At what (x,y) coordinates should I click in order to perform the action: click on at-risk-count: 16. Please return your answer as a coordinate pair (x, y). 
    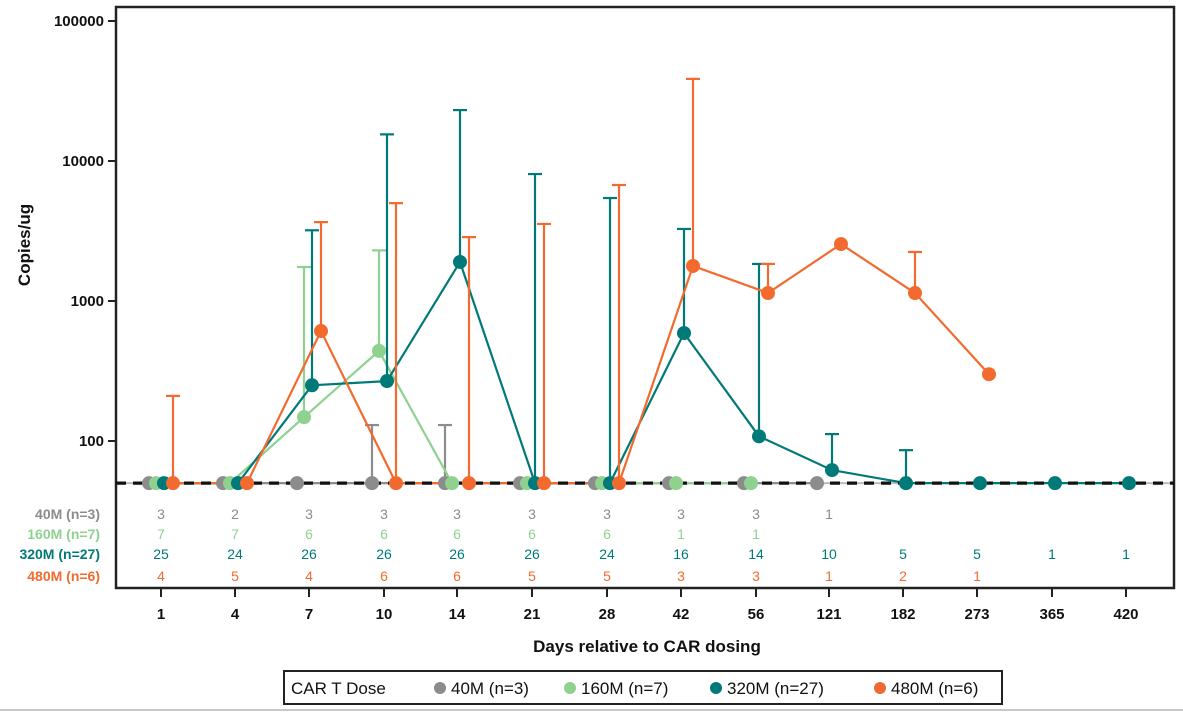
    Looking at the image, I should click on (681, 554).